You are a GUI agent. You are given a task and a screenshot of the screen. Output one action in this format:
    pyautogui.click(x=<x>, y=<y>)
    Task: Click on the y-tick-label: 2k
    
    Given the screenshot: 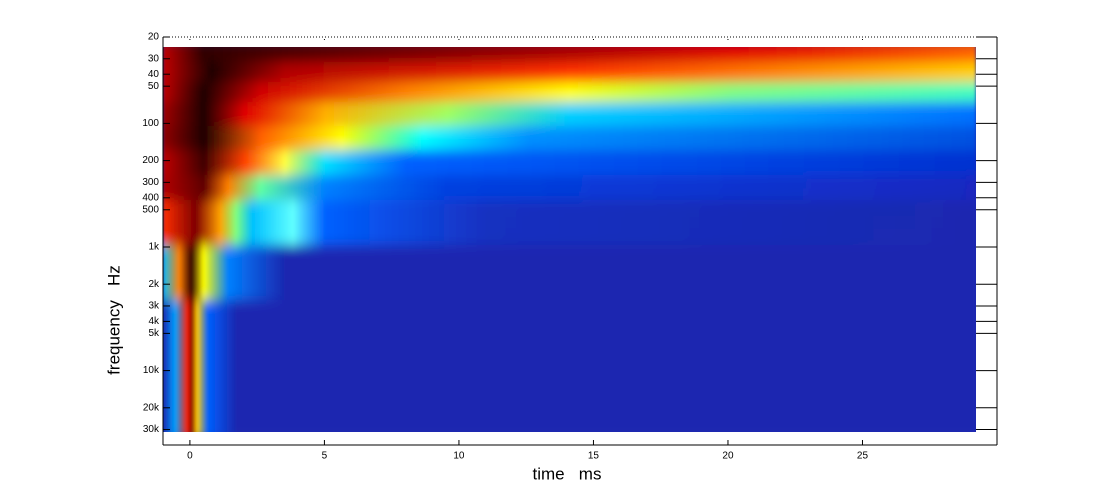 What is the action you would take?
    pyautogui.click(x=154, y=284)
    